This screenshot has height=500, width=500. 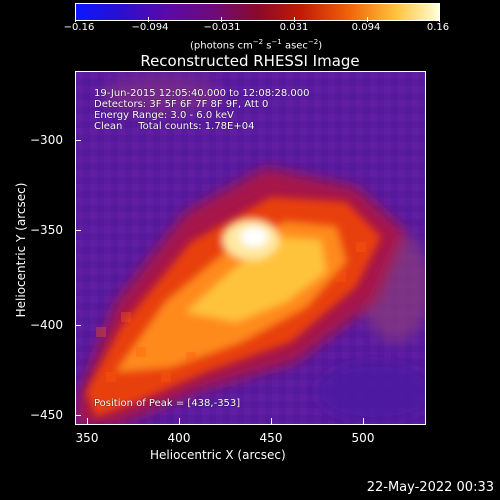 I want to click on colorbar, so click(x=257, y=12).